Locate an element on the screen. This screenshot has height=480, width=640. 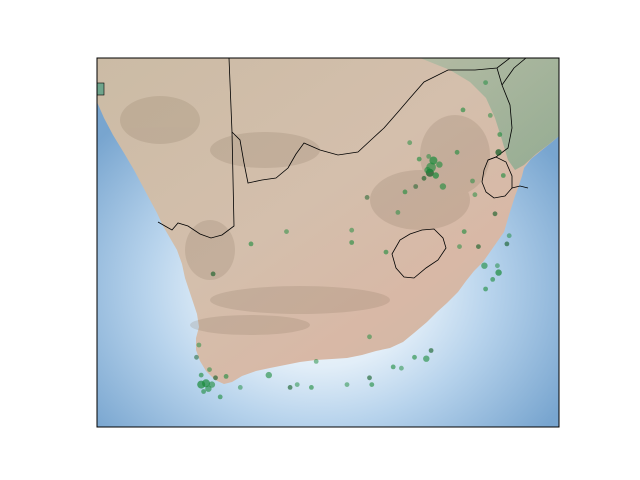
border-south-africa-mozambique is located at coordinates (520, 187).